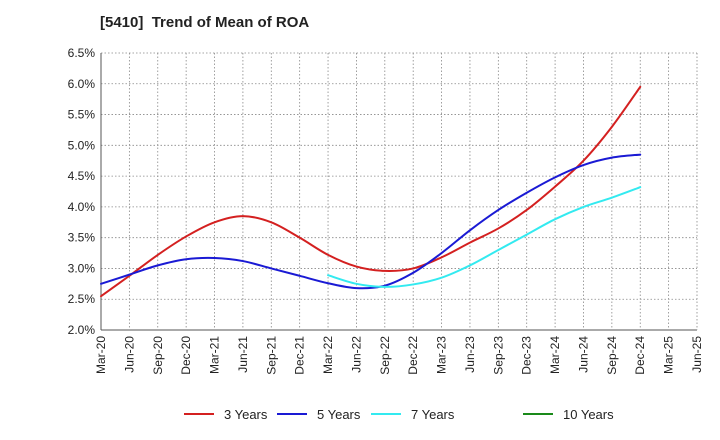  Describe the element at coordinates (413, 355) in the screenshot. I see `x-tick-label: Dec-22` at that location.